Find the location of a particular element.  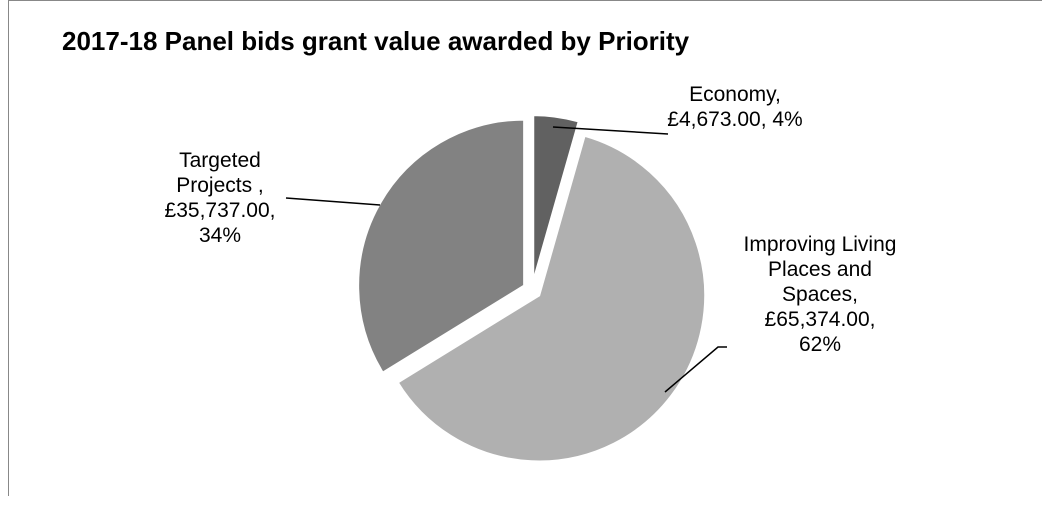

percent-label: 34% is located at coordinates (220, 235).